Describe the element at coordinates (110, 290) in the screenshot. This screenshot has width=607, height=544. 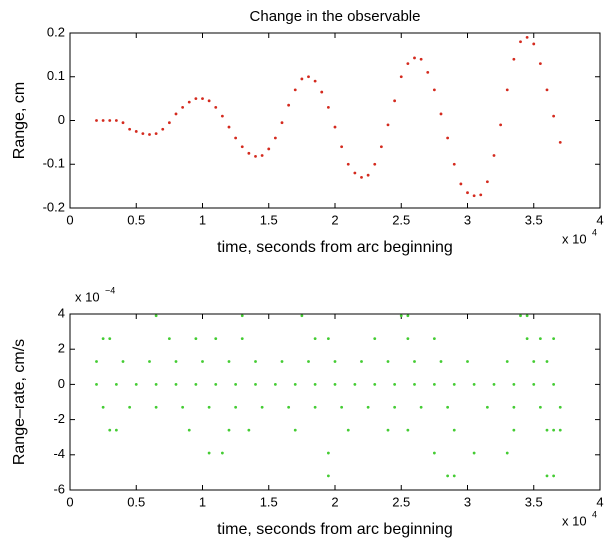
I see `y-scale-exponent: −4` at that location.